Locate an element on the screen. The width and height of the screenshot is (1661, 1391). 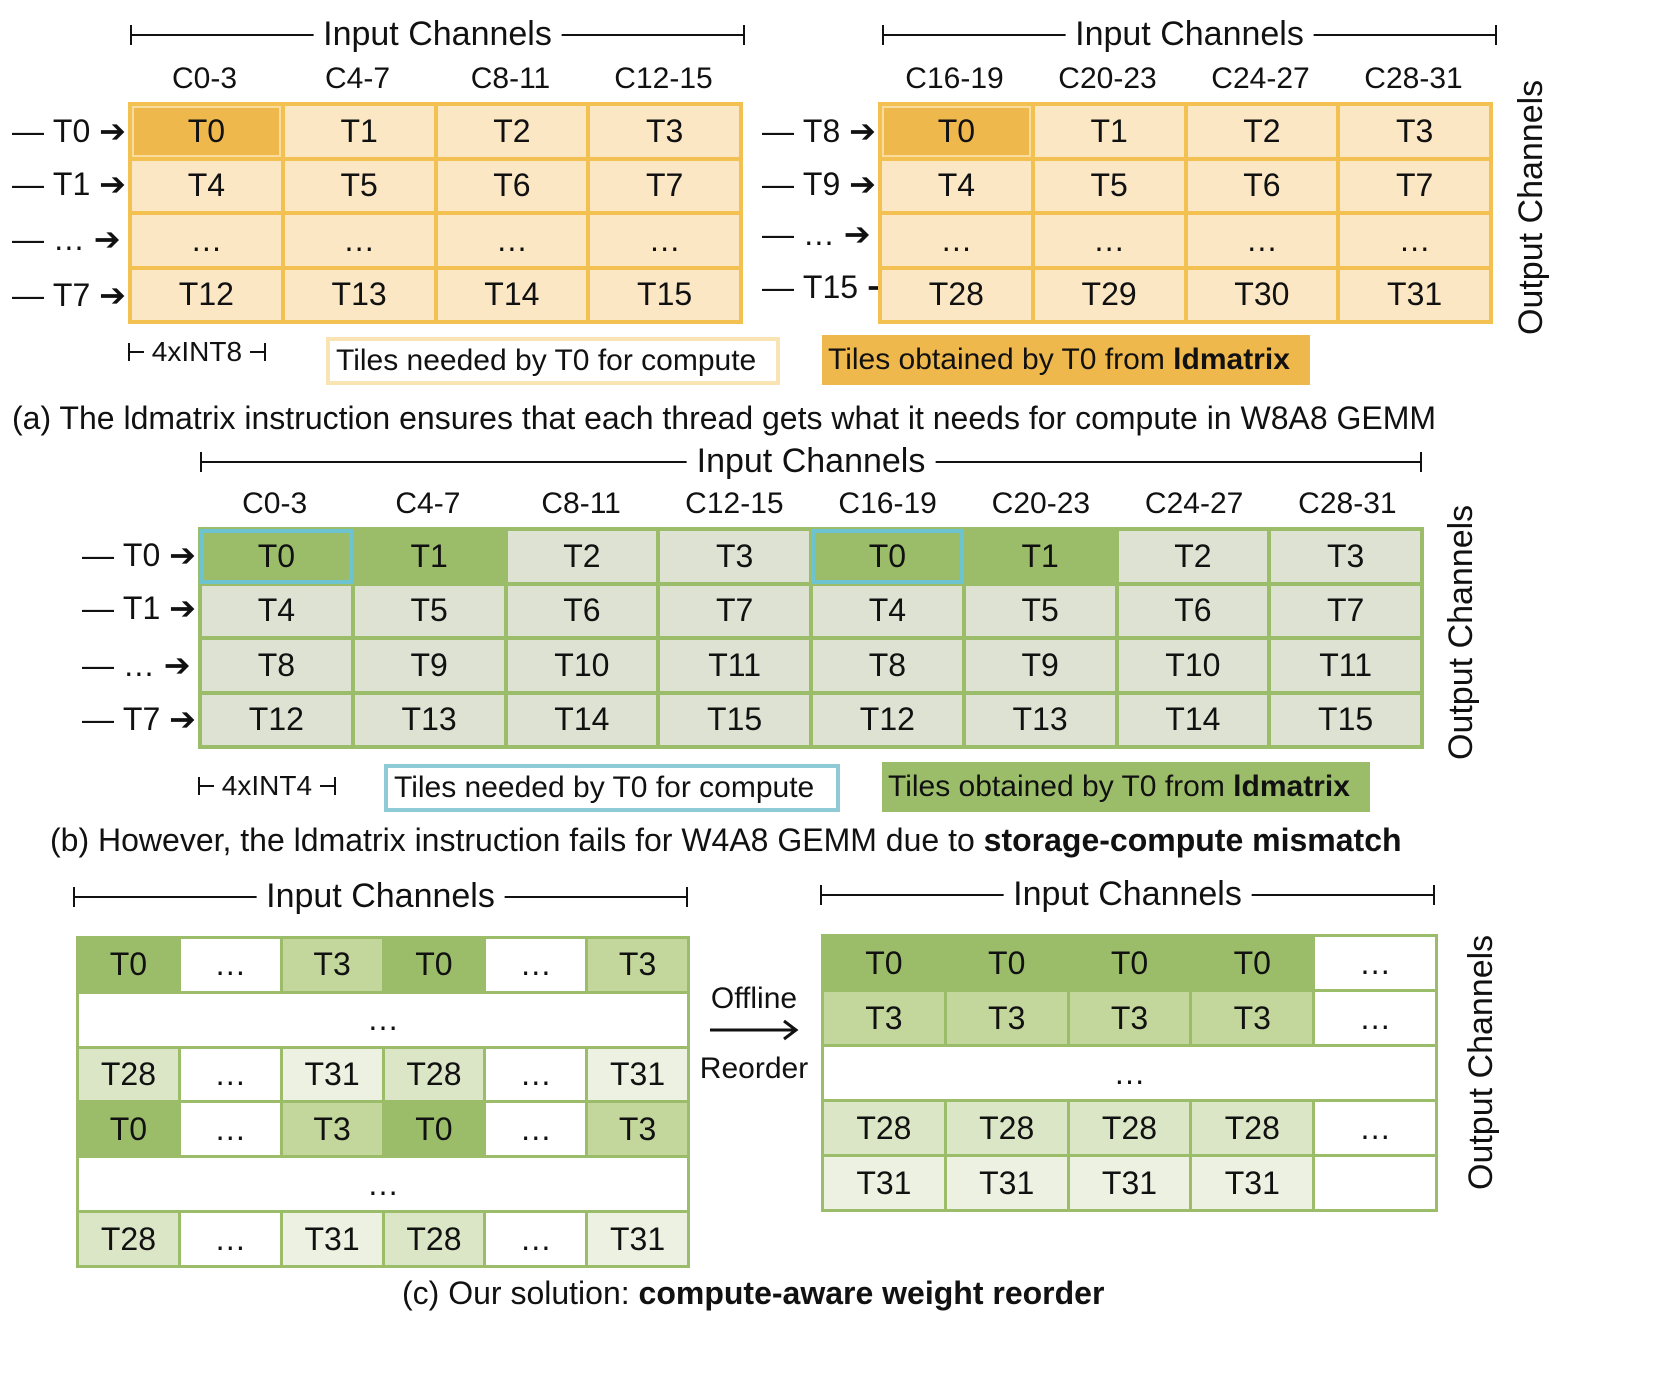
thread-row-label: — T7 ➔ is located at coordinates (69, 295).